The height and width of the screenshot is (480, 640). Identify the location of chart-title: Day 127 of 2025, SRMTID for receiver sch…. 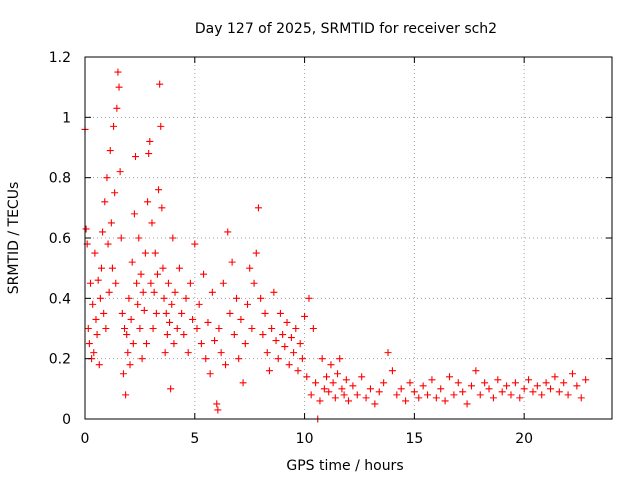
(346, 29).